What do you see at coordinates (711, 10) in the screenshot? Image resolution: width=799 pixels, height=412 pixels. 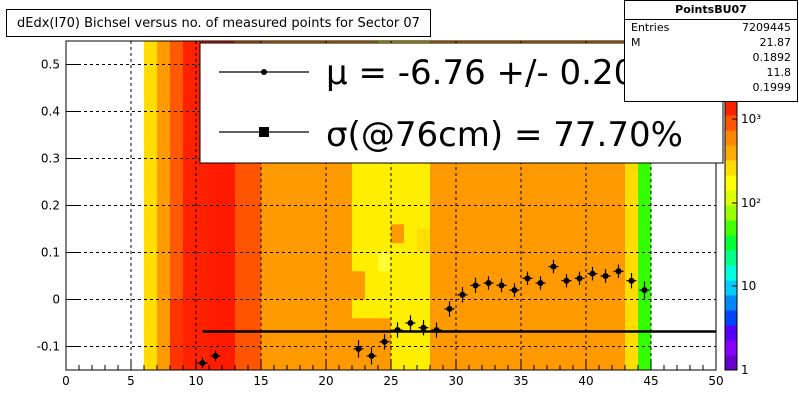 I see `stats-name: PointsBU07` at bounding box center [711, 10].